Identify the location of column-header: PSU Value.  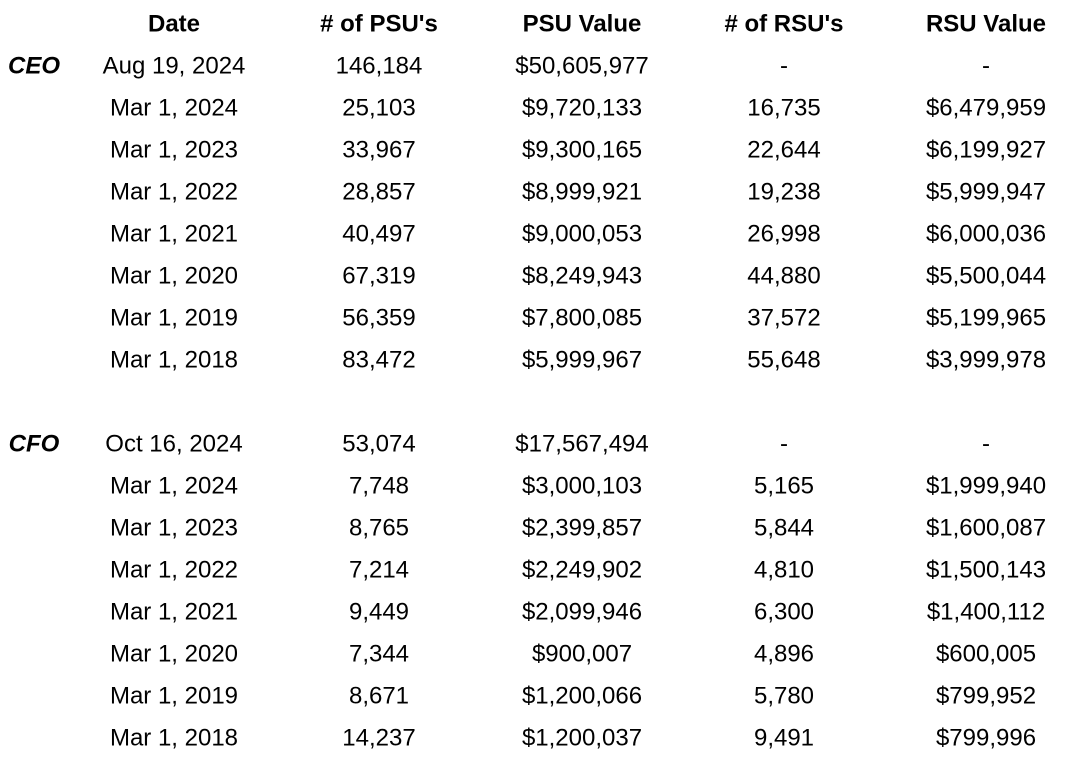
(582, 23).